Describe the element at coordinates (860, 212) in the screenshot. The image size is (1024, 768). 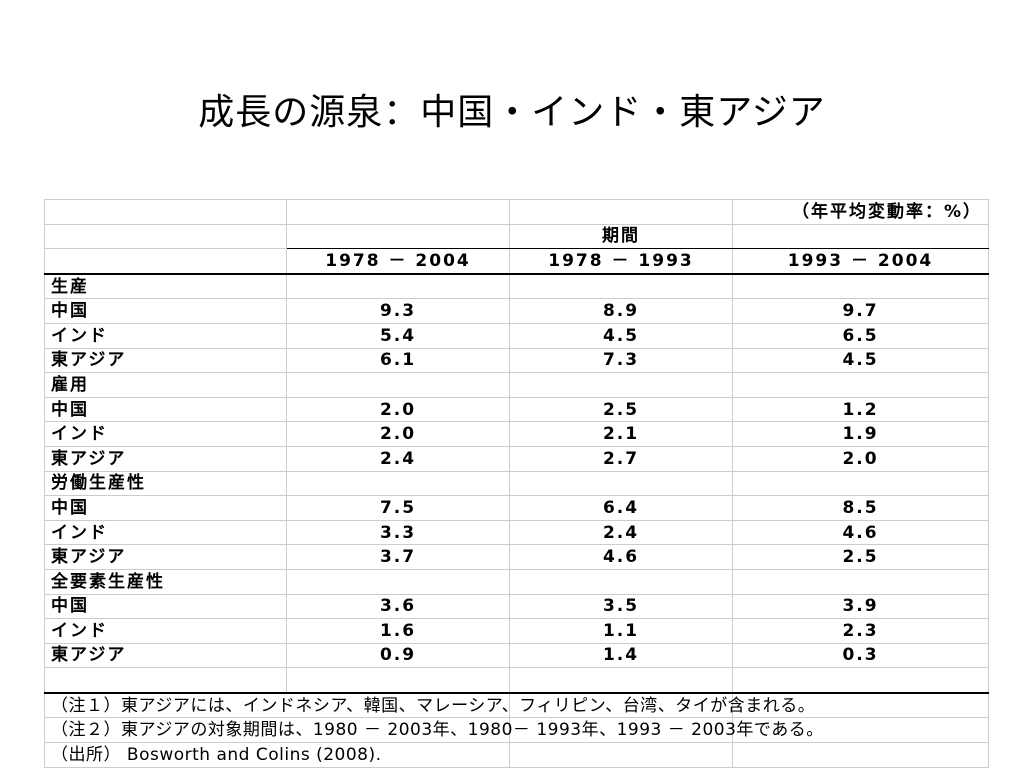
I see `unit-label: （年平均変動率：%）` at that location.